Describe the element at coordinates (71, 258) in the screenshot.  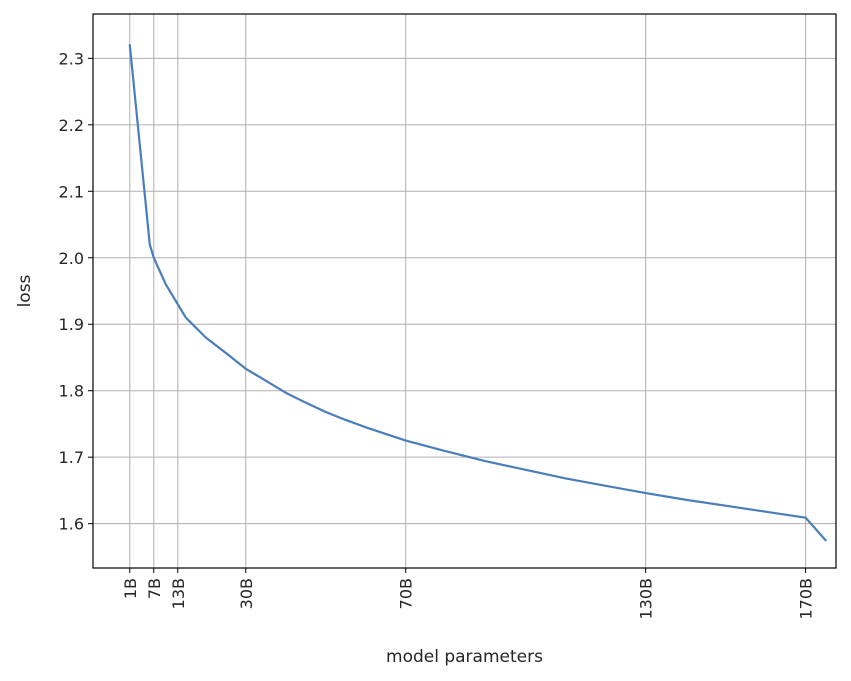
I see `y-tick-label: 2.0` at that location.